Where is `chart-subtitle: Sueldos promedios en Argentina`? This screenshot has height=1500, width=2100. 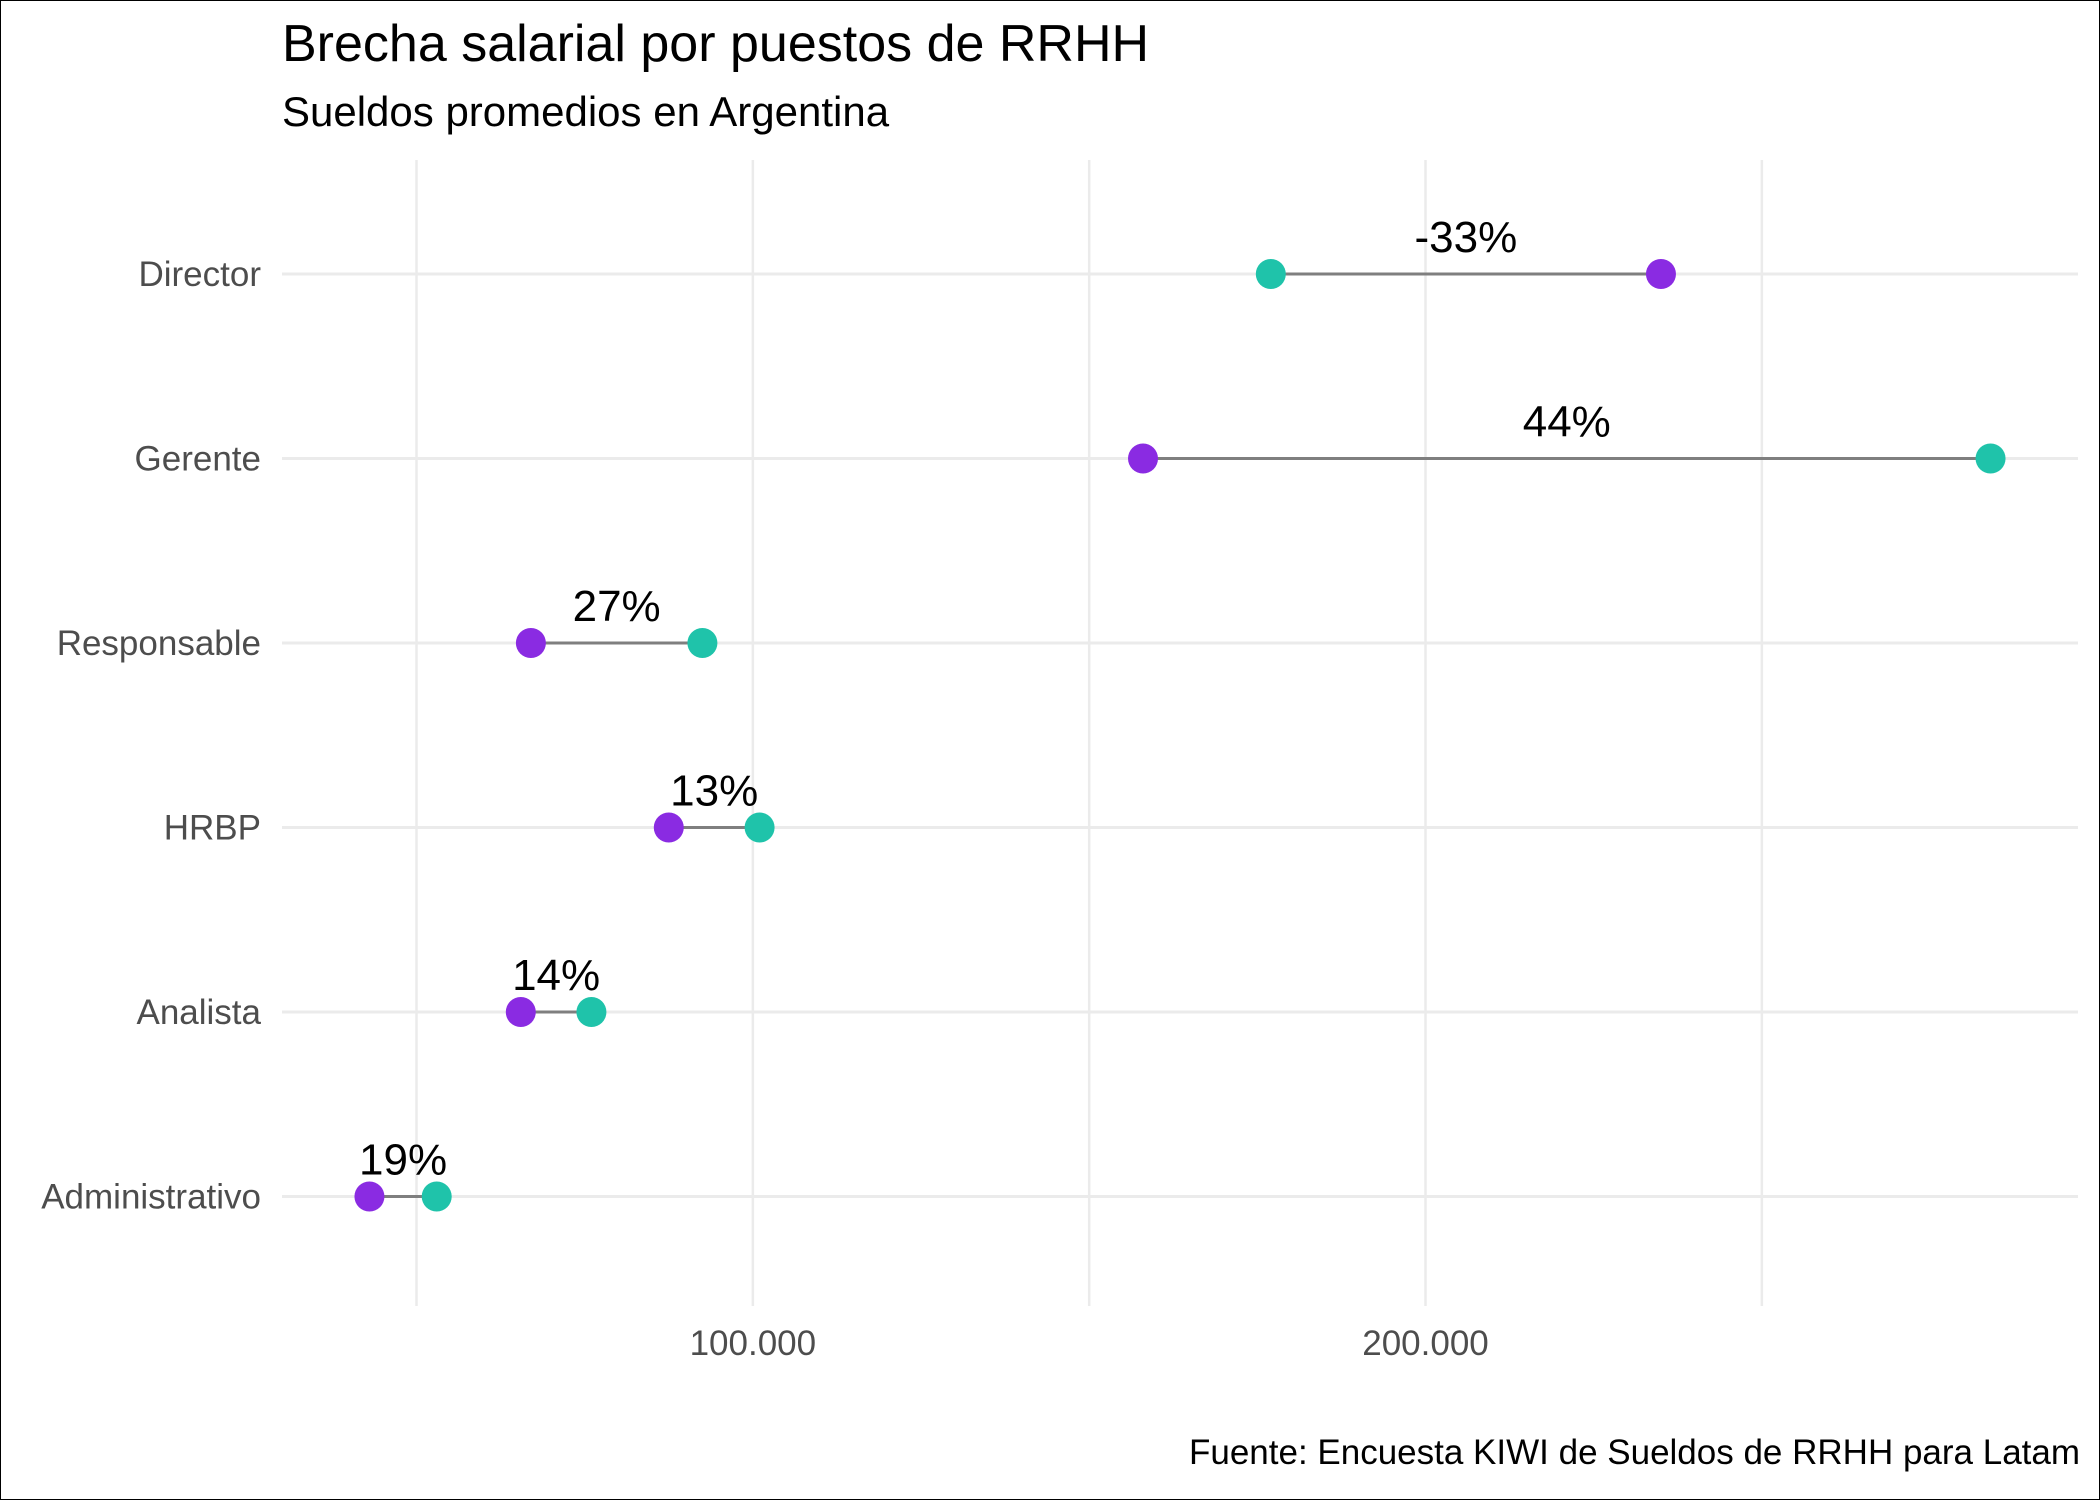 chart-subtitle: Sueldos promedios en Argentina is located at coordinates (586, 111).